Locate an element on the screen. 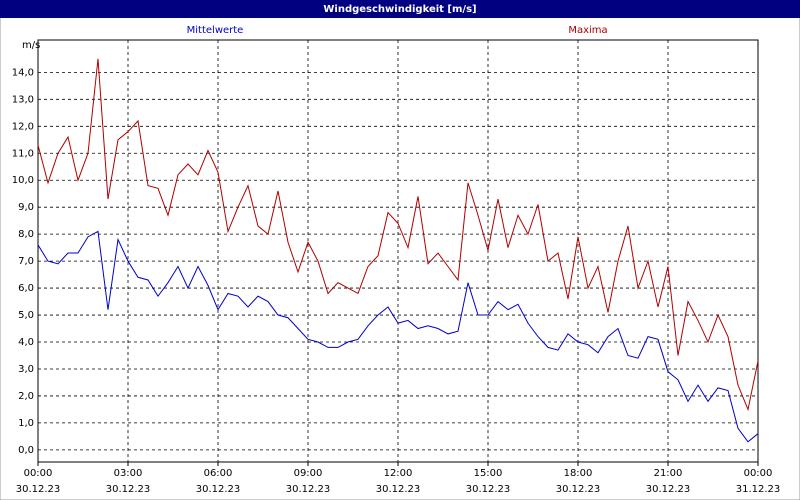 This screenshot has height=500, width=800. y-tick-label: 7,0 is located at coordinates (26, 261).